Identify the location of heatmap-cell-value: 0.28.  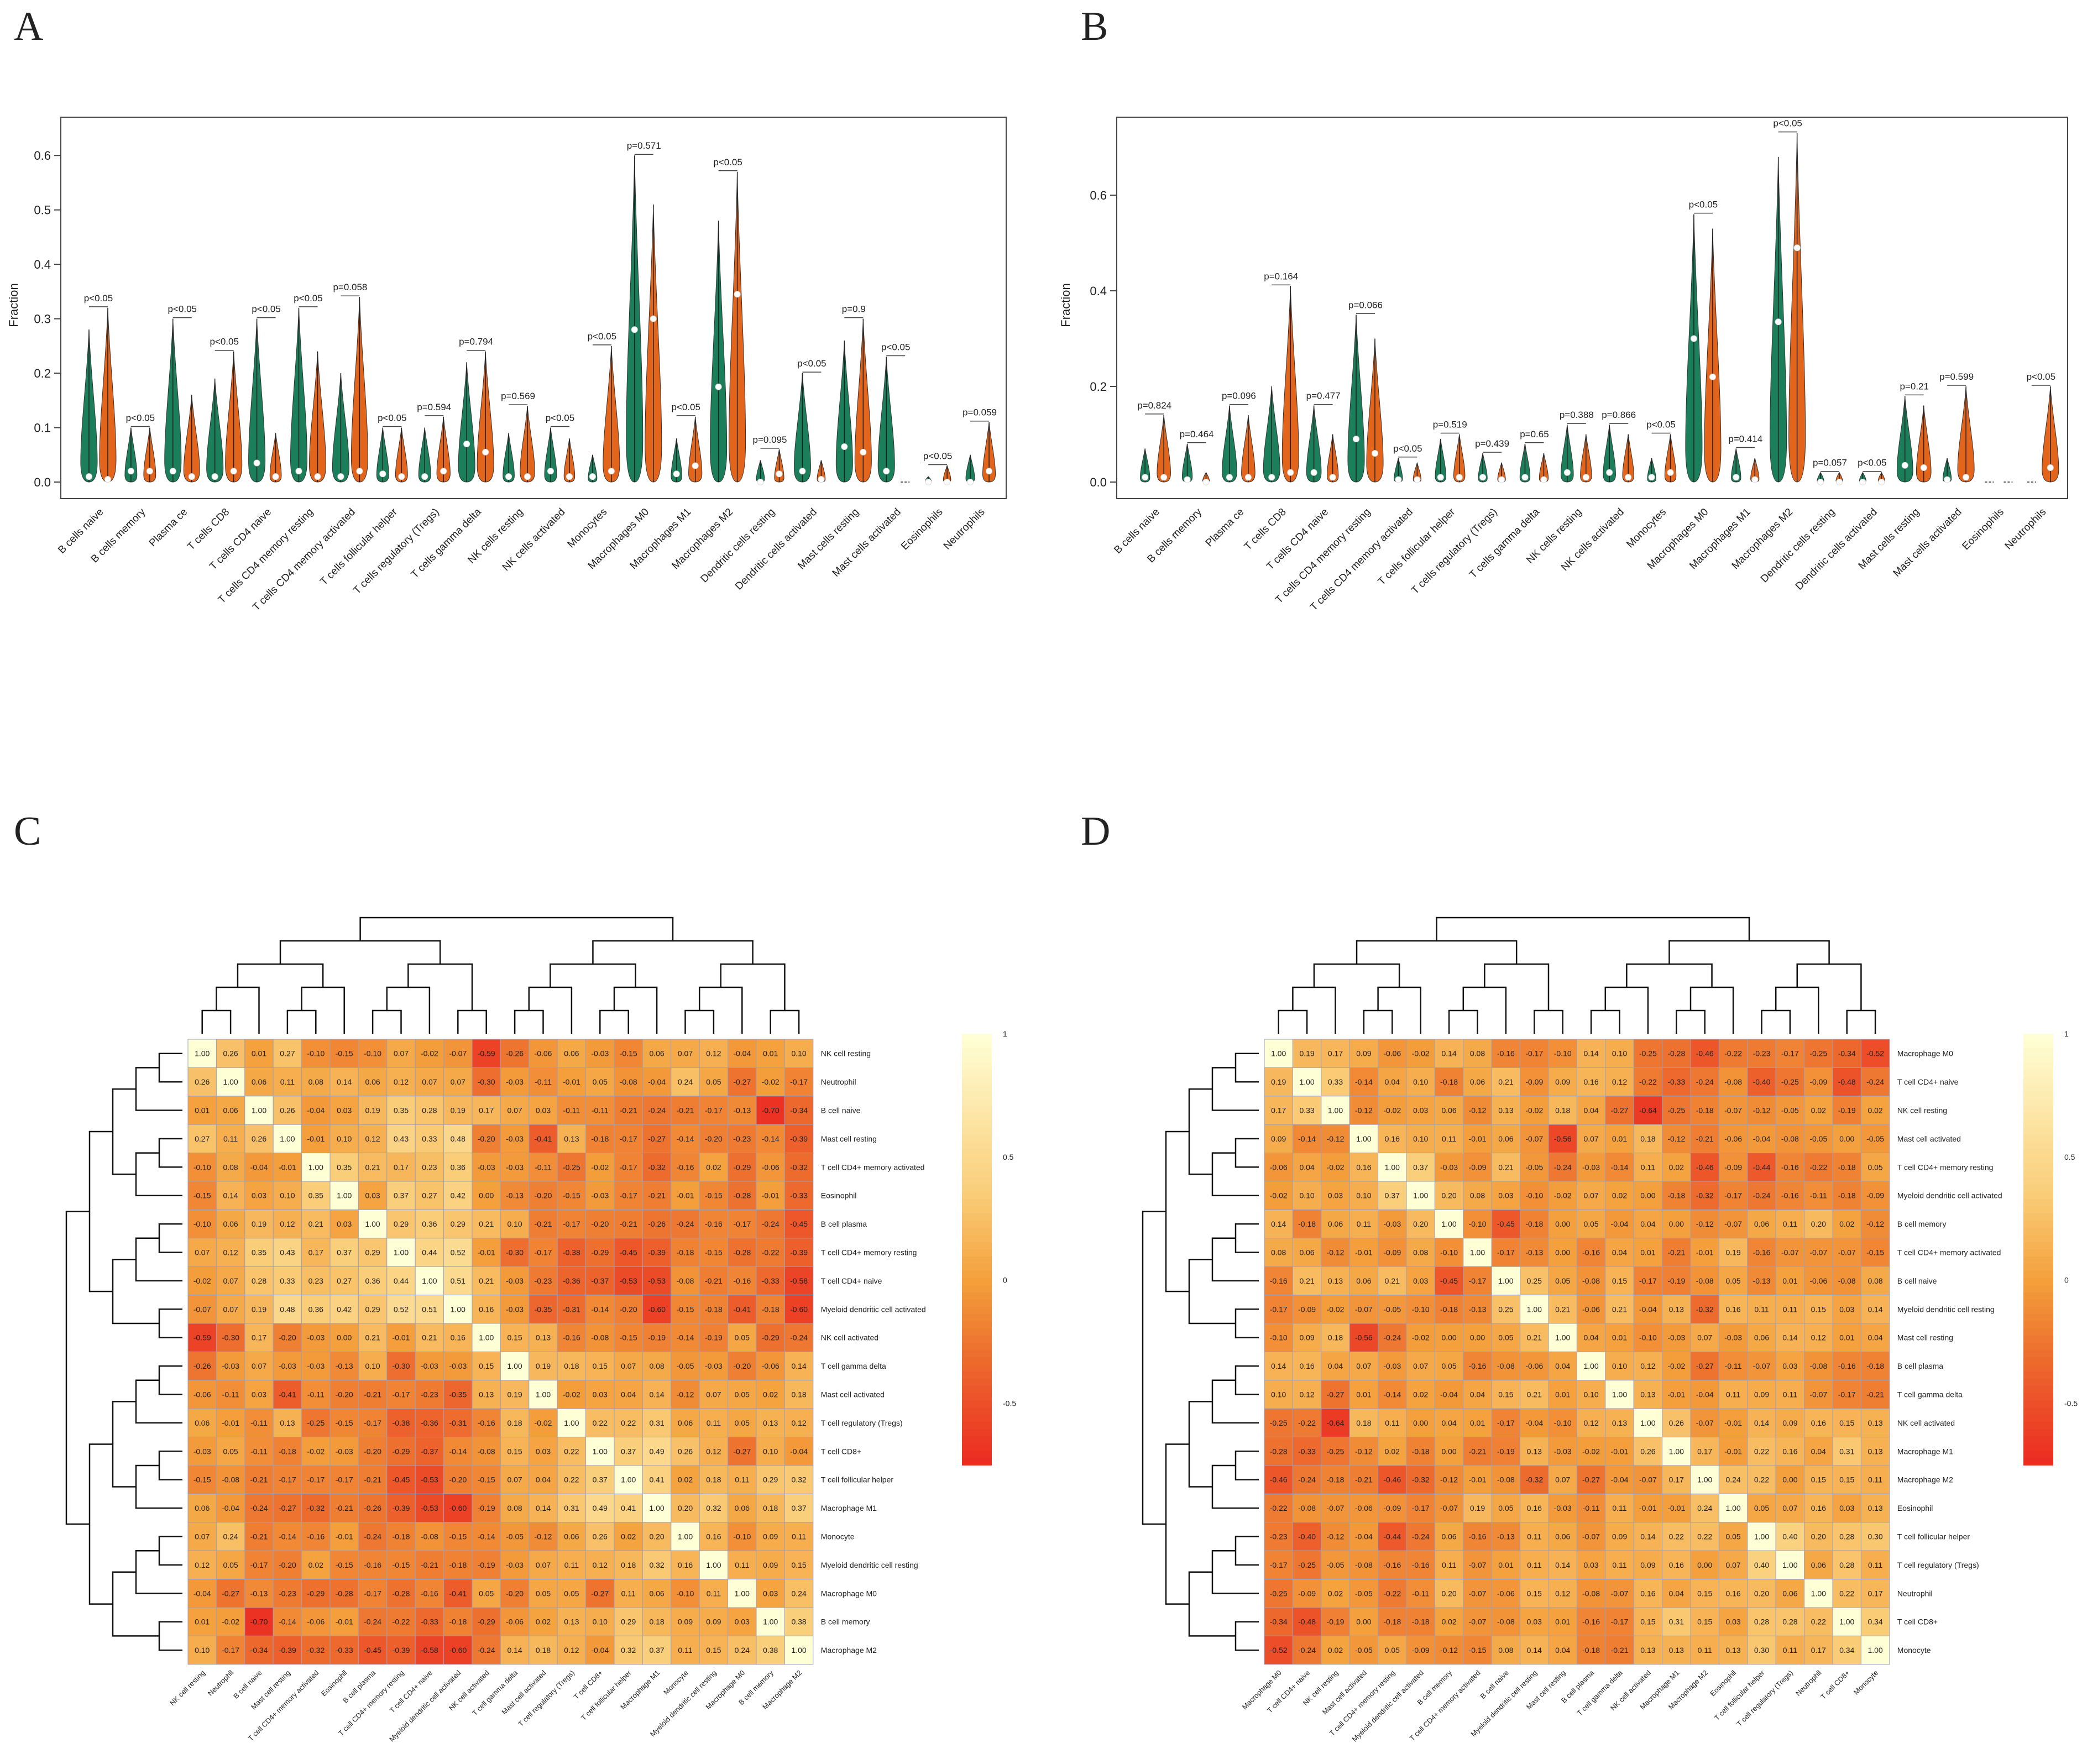
(1846, 1536).